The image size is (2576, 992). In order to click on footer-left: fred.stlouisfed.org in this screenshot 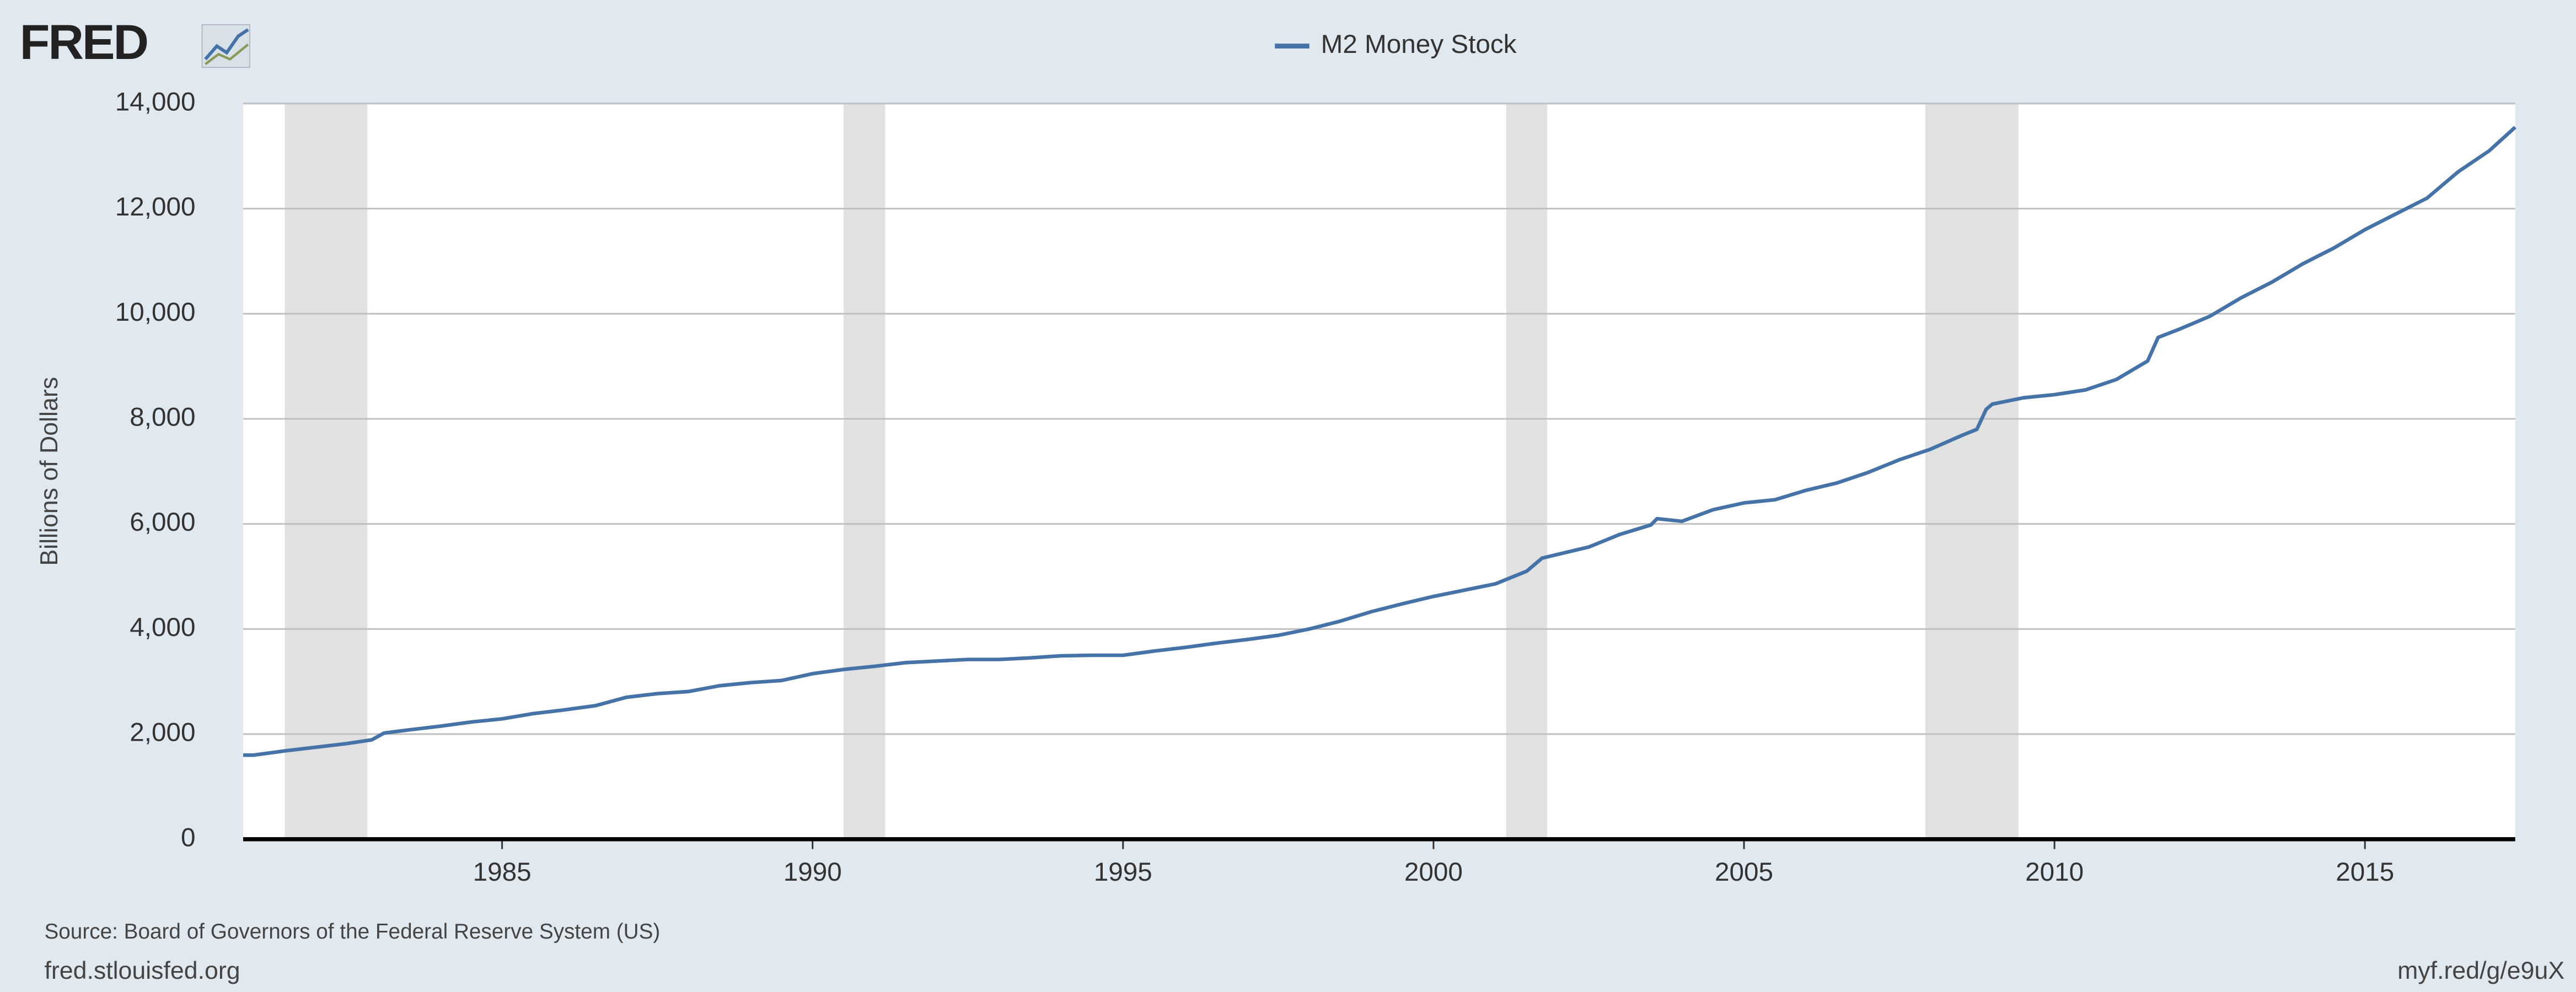, I will do `click(142, 970)`.